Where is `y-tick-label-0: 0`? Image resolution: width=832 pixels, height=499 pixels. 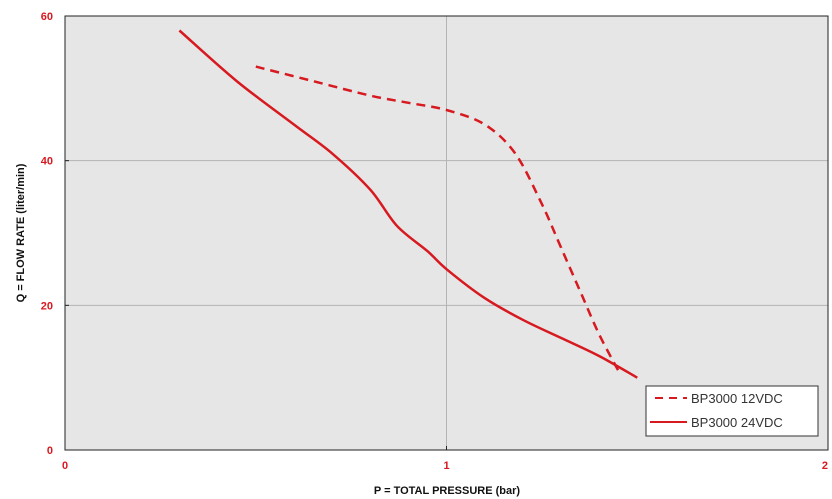
y-tick-label-0: 0 is located at coordinates (50, 451).